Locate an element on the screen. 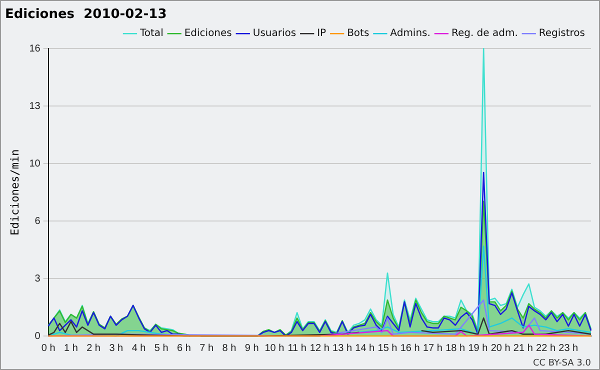 This screenshot has width=600, height=370. legend-label: IP is located at coordinates (321, 34).